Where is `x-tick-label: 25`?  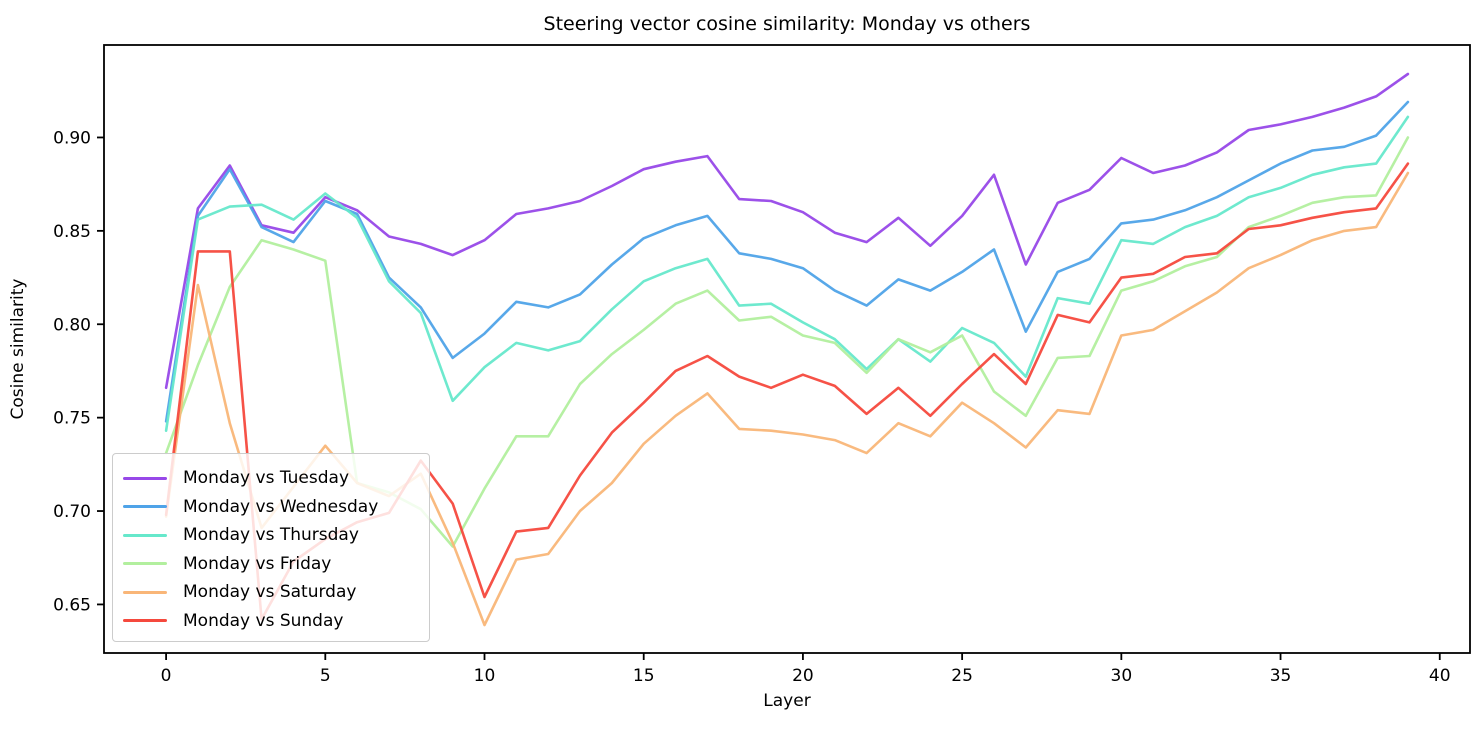 x-tick-label: 25 is located at coordinates (962, 676).